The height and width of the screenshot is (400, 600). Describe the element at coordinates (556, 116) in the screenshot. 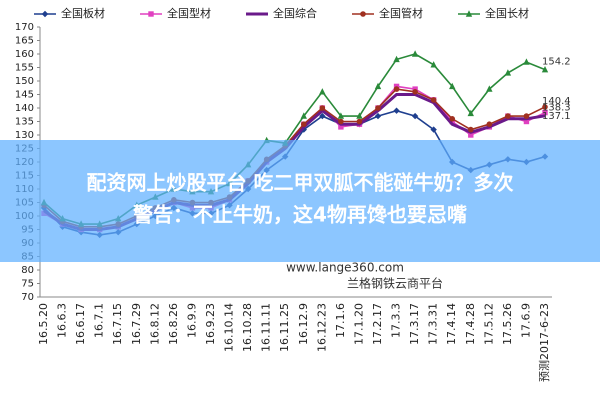

I see `value-label: 137.1` at that location.